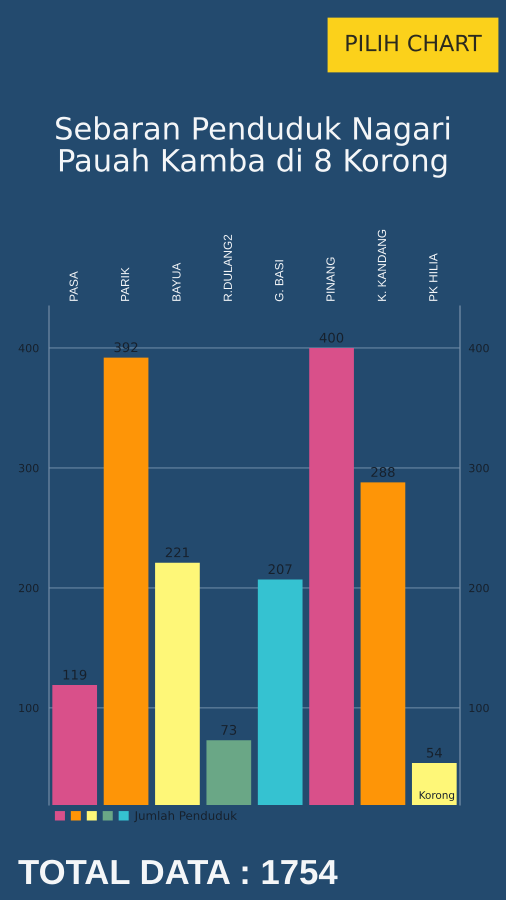  What do you see at coordinates (433, 277) in the screenshot?
I see `x-tick-label: PK HILIA` at bounding box center [433, 277].